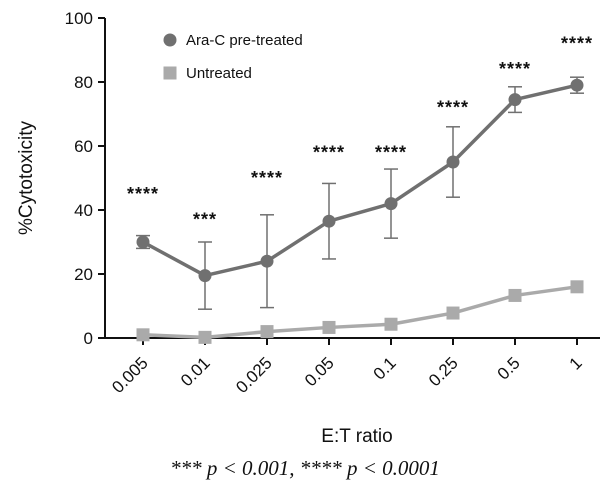 This screenshot has height=496, width=610. I want to click on series-line, so click(360, 312).